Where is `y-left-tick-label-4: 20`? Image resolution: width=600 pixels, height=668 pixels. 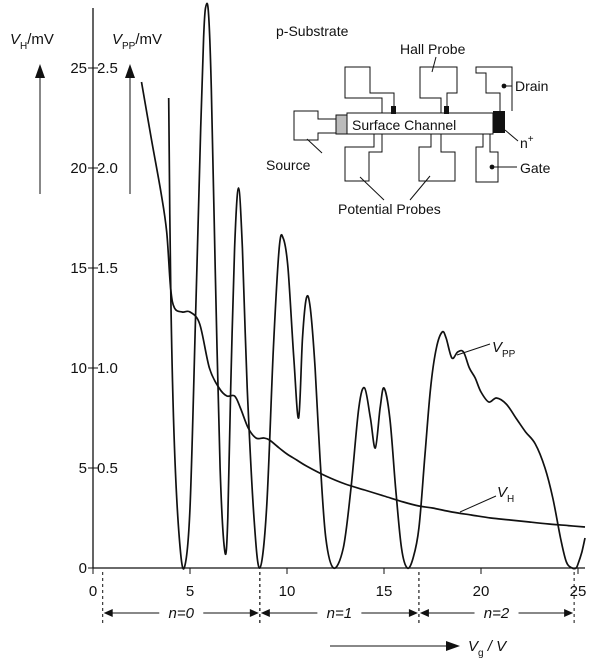 y-left-tick-label-4: 20 is located at coordinates (78, 168).